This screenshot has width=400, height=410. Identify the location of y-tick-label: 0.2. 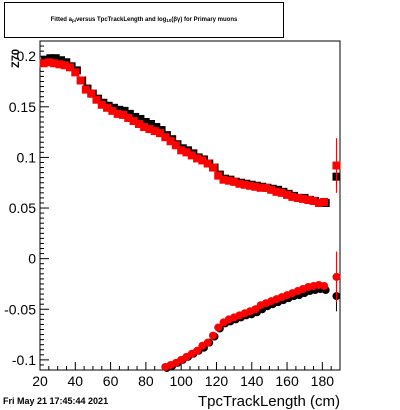
(27, 56).